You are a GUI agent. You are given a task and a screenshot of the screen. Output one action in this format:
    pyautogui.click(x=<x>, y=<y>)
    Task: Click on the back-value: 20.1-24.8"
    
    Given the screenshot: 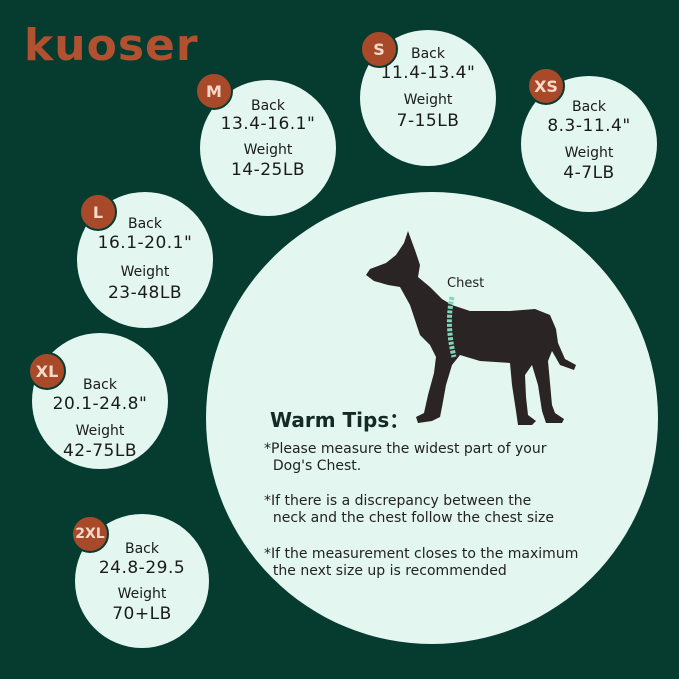 What is the action you would take?
    pyautogui.click(x=100, y=404)
    